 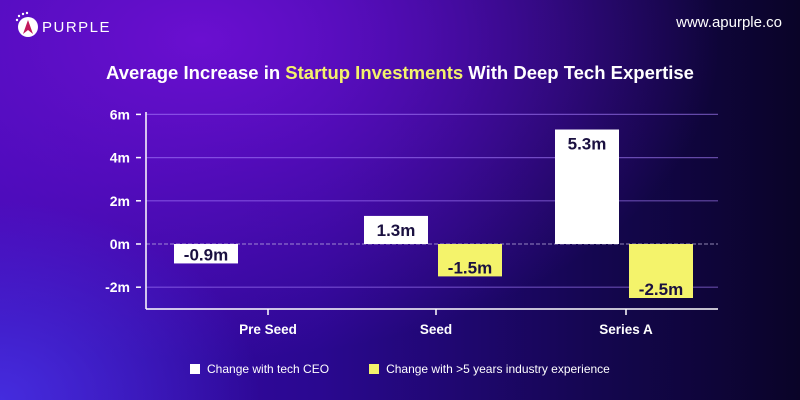 What do you see at coordinates (470, 267) in the screenshot?
I see `data-label: -1.5m` at bounding box center [470, 267].